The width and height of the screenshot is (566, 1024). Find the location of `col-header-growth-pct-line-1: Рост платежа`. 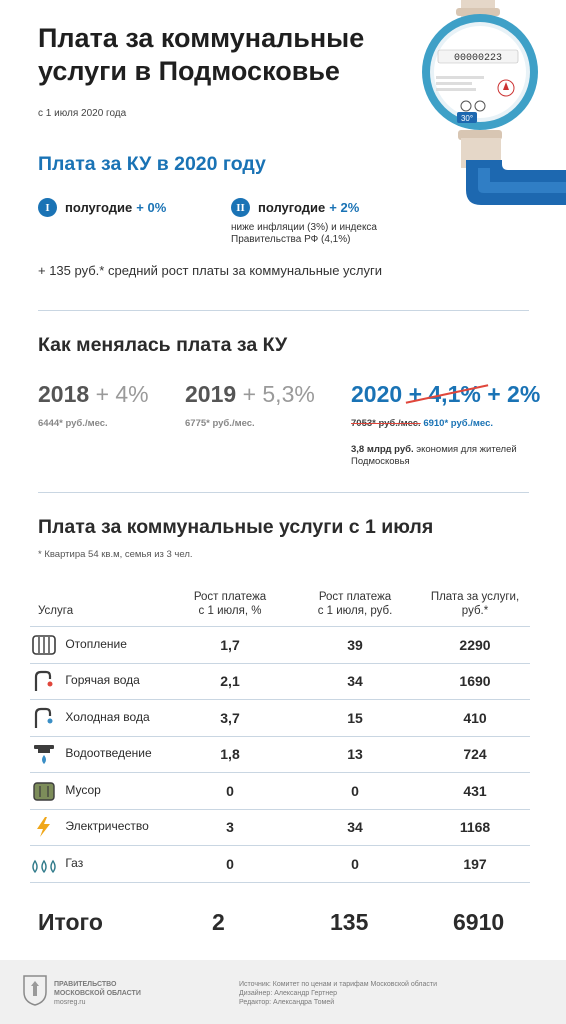

col-header-growth-pct-line-1: Рост платежа is located at coordinates (230, 597).